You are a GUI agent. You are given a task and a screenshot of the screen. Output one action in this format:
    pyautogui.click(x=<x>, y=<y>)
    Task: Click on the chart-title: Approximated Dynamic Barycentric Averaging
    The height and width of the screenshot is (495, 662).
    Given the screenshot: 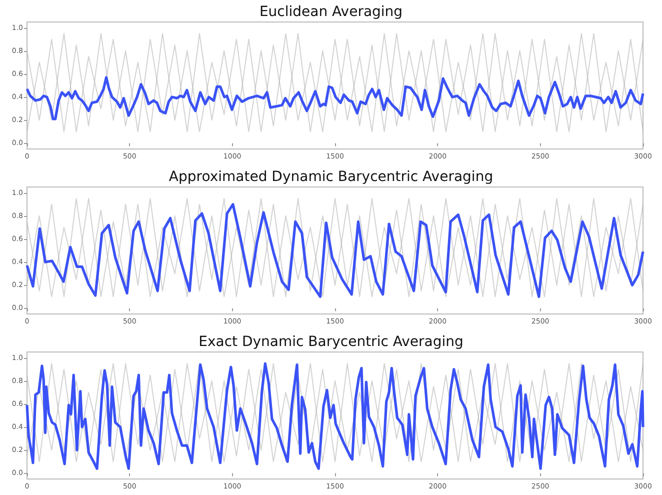 What is the action you would take?
    pyautogui.click(x=331, y=177)
    